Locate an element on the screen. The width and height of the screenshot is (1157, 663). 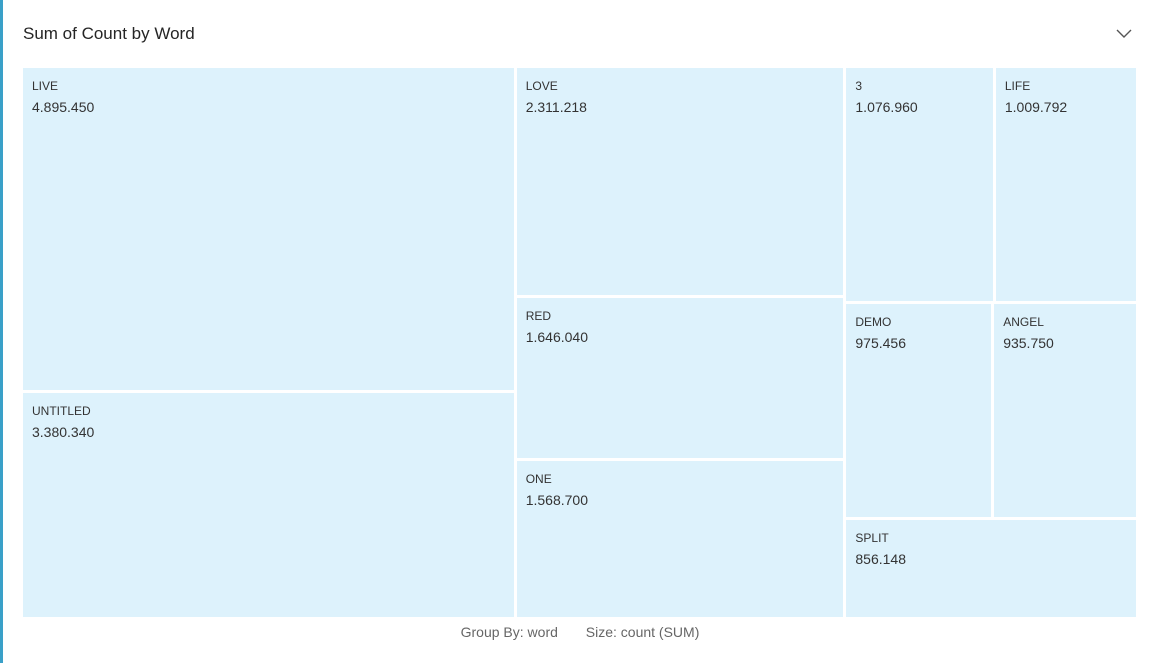
treemap-tile-life: LIFE 1.009.792 is located at coordinates (1065, 184).